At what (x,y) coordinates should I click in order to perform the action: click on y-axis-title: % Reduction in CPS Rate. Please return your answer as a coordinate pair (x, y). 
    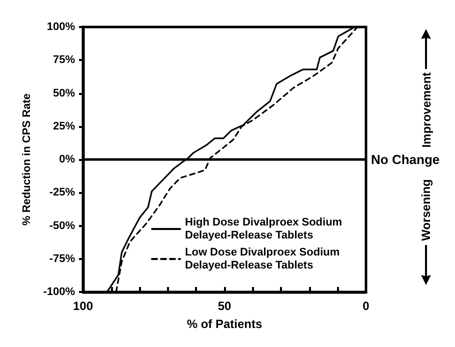
    Looking at the image, I should click on (26, 159).